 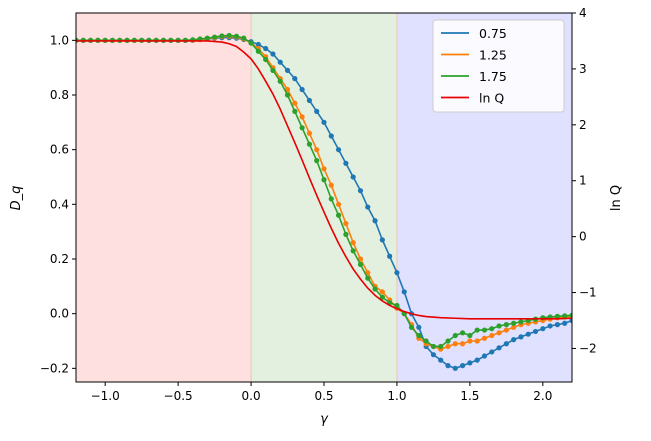 I want to click on x-tick-label: 2.0, so click(x=542, y=396).